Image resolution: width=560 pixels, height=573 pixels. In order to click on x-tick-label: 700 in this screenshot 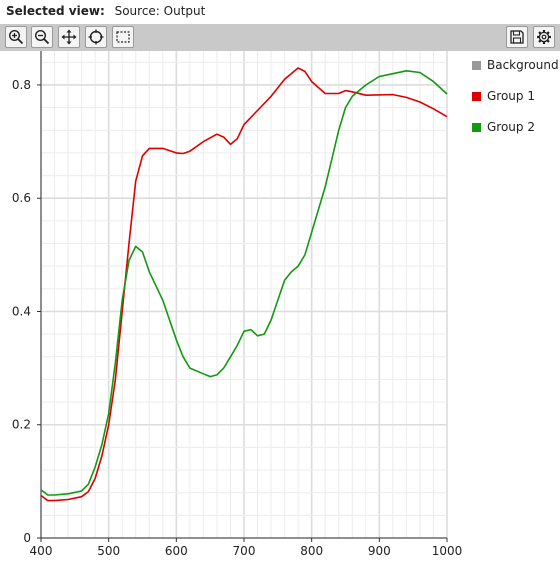, I will do `click(244, 551)`.